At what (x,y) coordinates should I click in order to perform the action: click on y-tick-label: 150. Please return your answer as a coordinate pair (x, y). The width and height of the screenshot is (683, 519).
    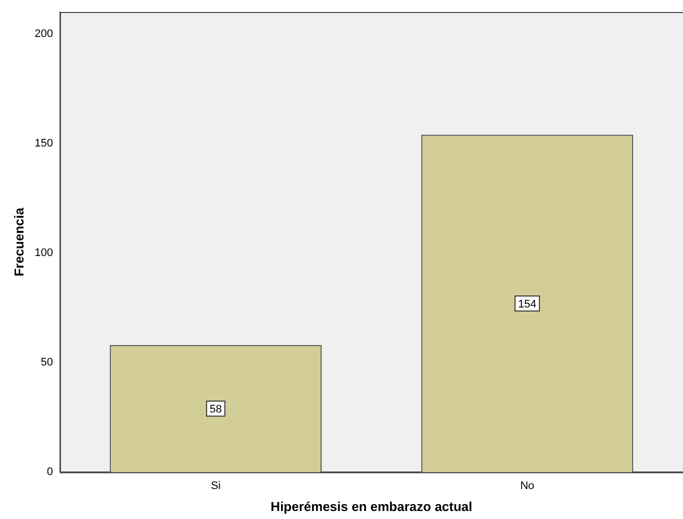
    Looking at the image, I should click on (43, 144).